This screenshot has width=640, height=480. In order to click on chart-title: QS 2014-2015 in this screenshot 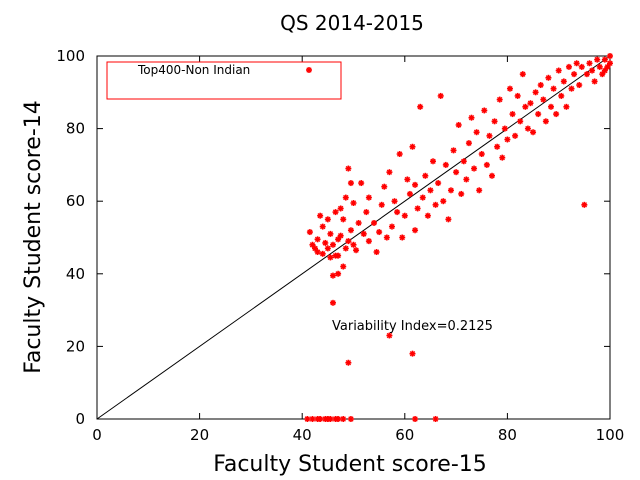, I will do `click(352, 23)`.